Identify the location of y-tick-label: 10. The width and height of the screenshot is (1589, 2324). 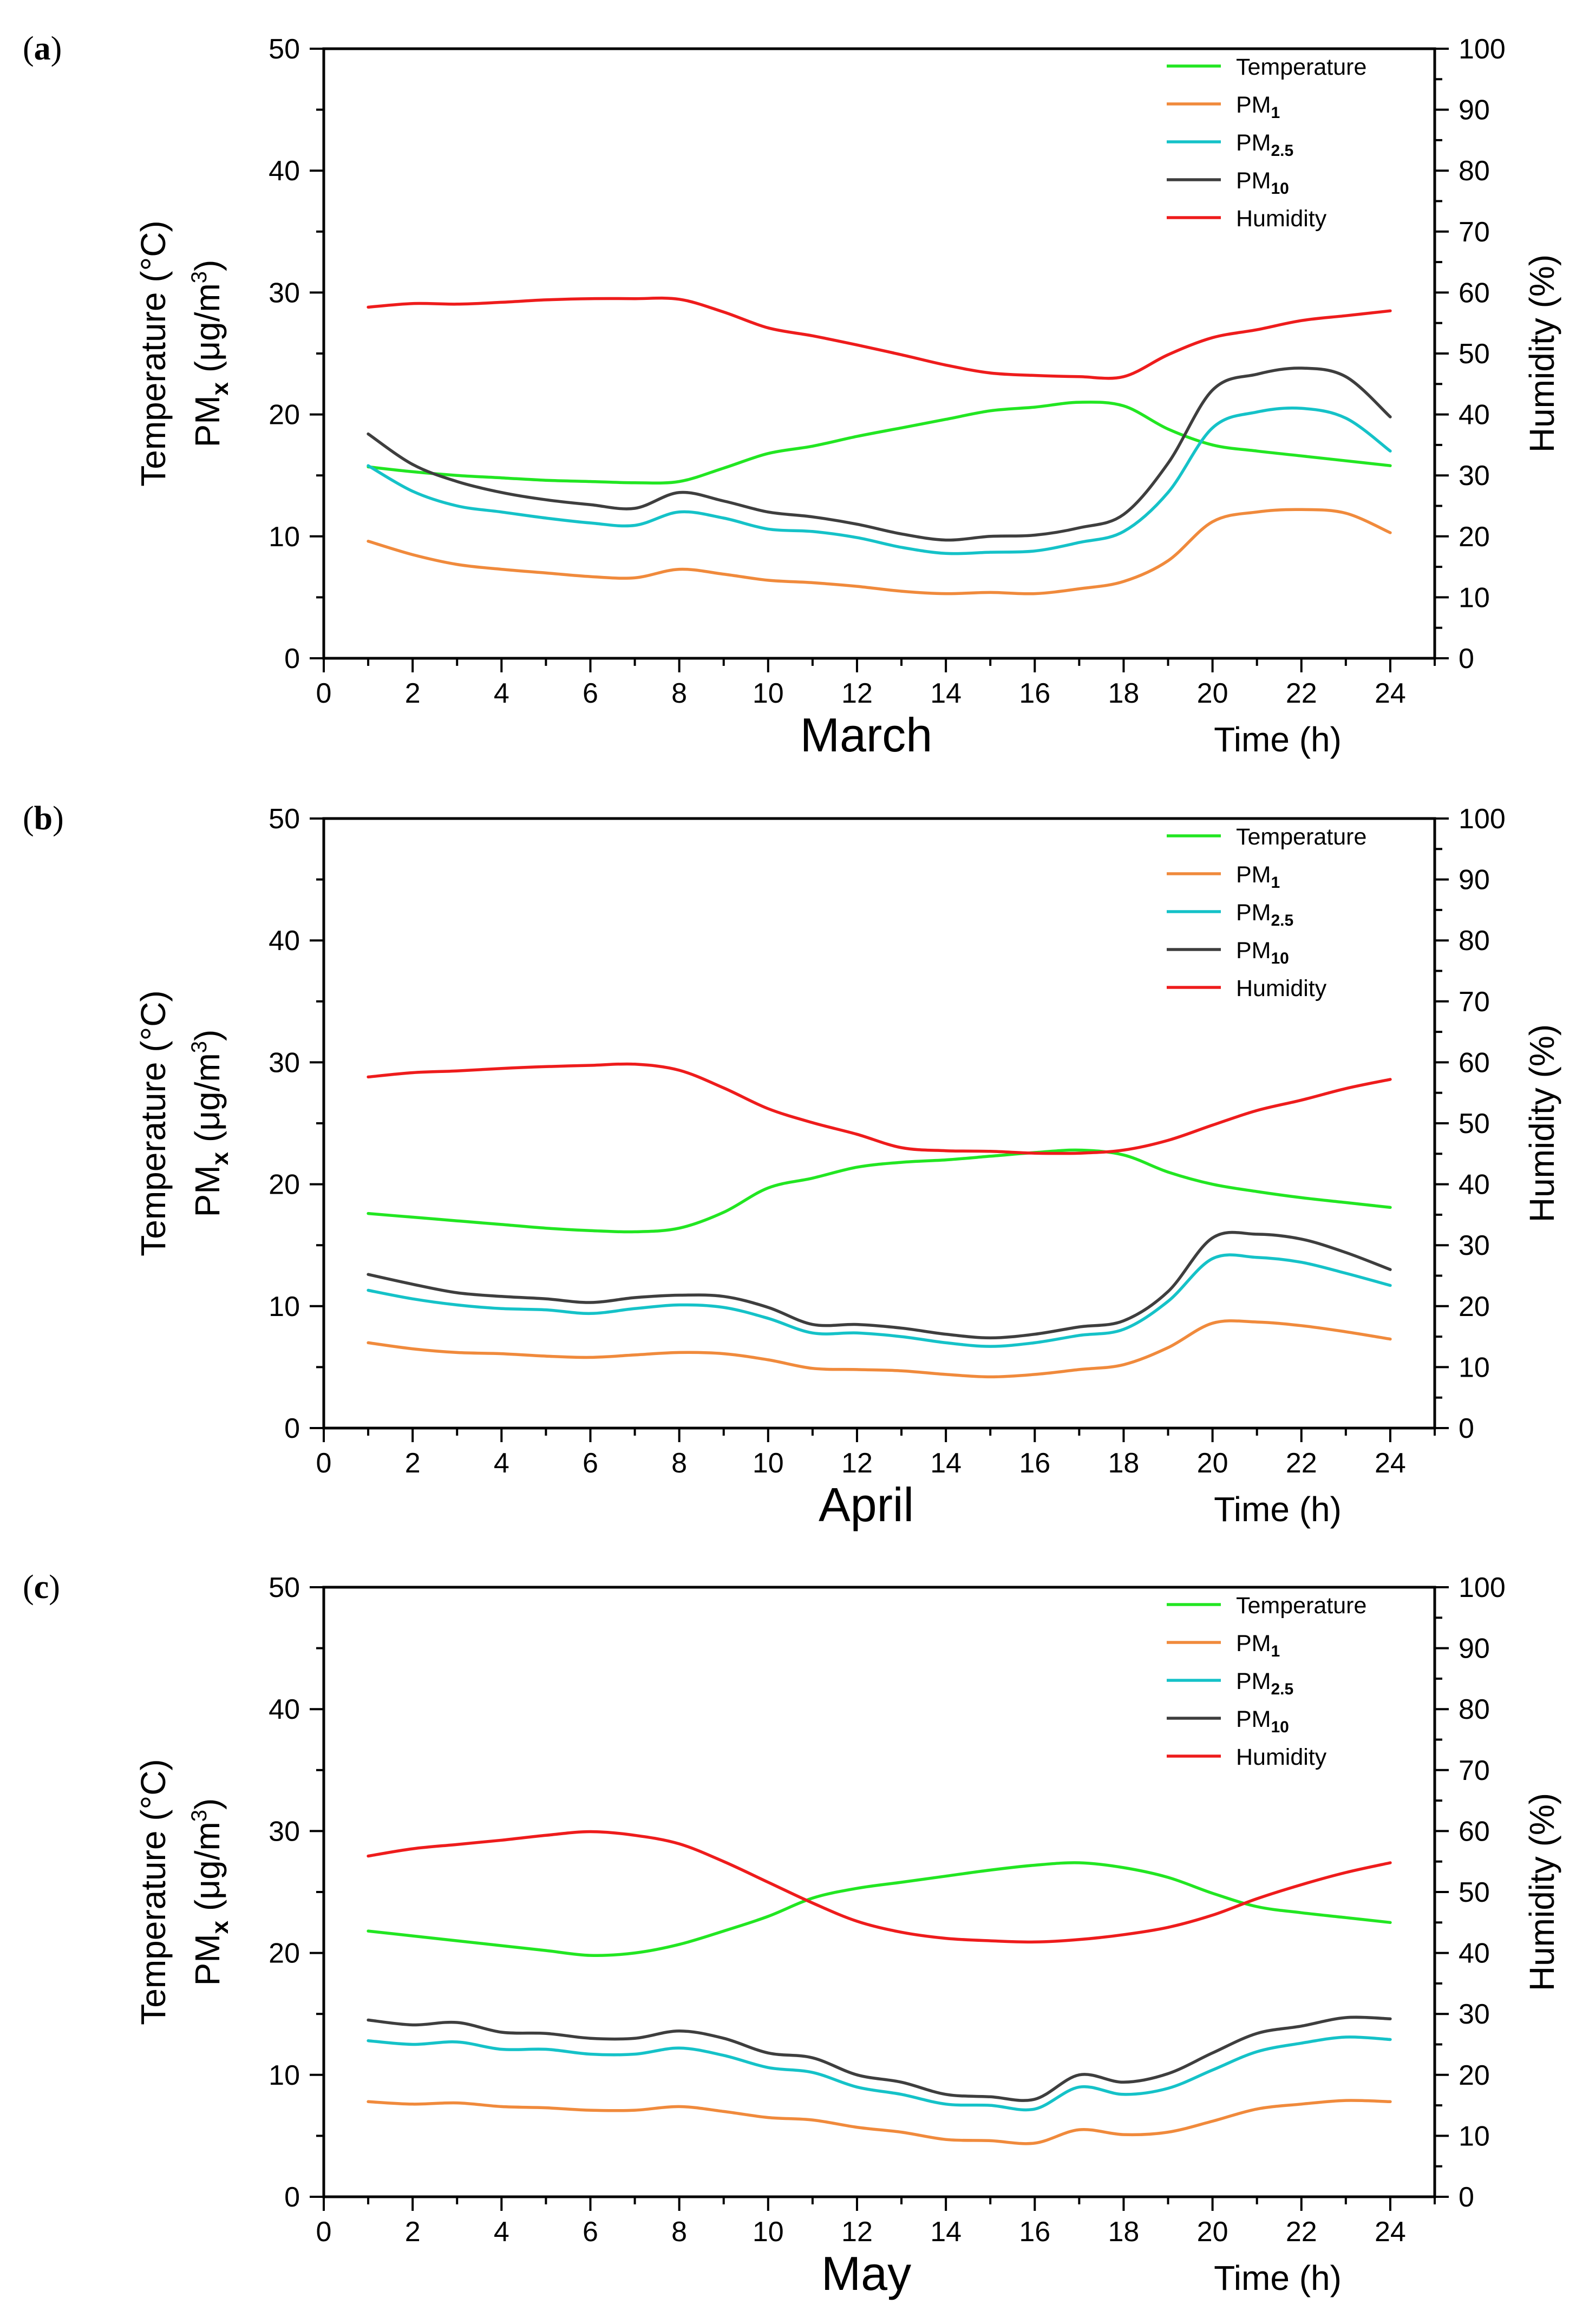
(284, 537).